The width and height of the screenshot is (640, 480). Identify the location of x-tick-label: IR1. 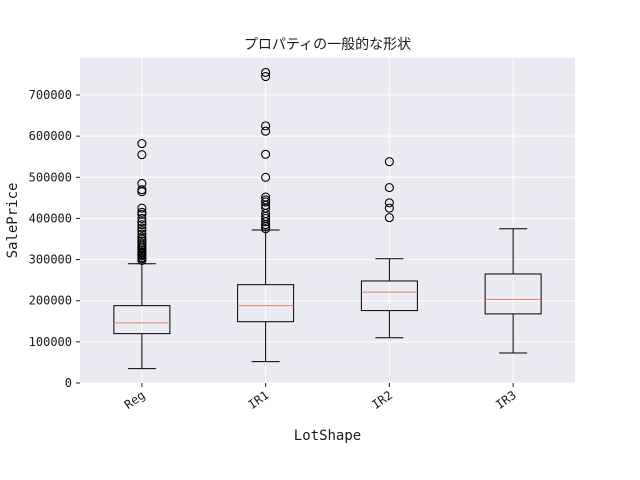
(259, 400).